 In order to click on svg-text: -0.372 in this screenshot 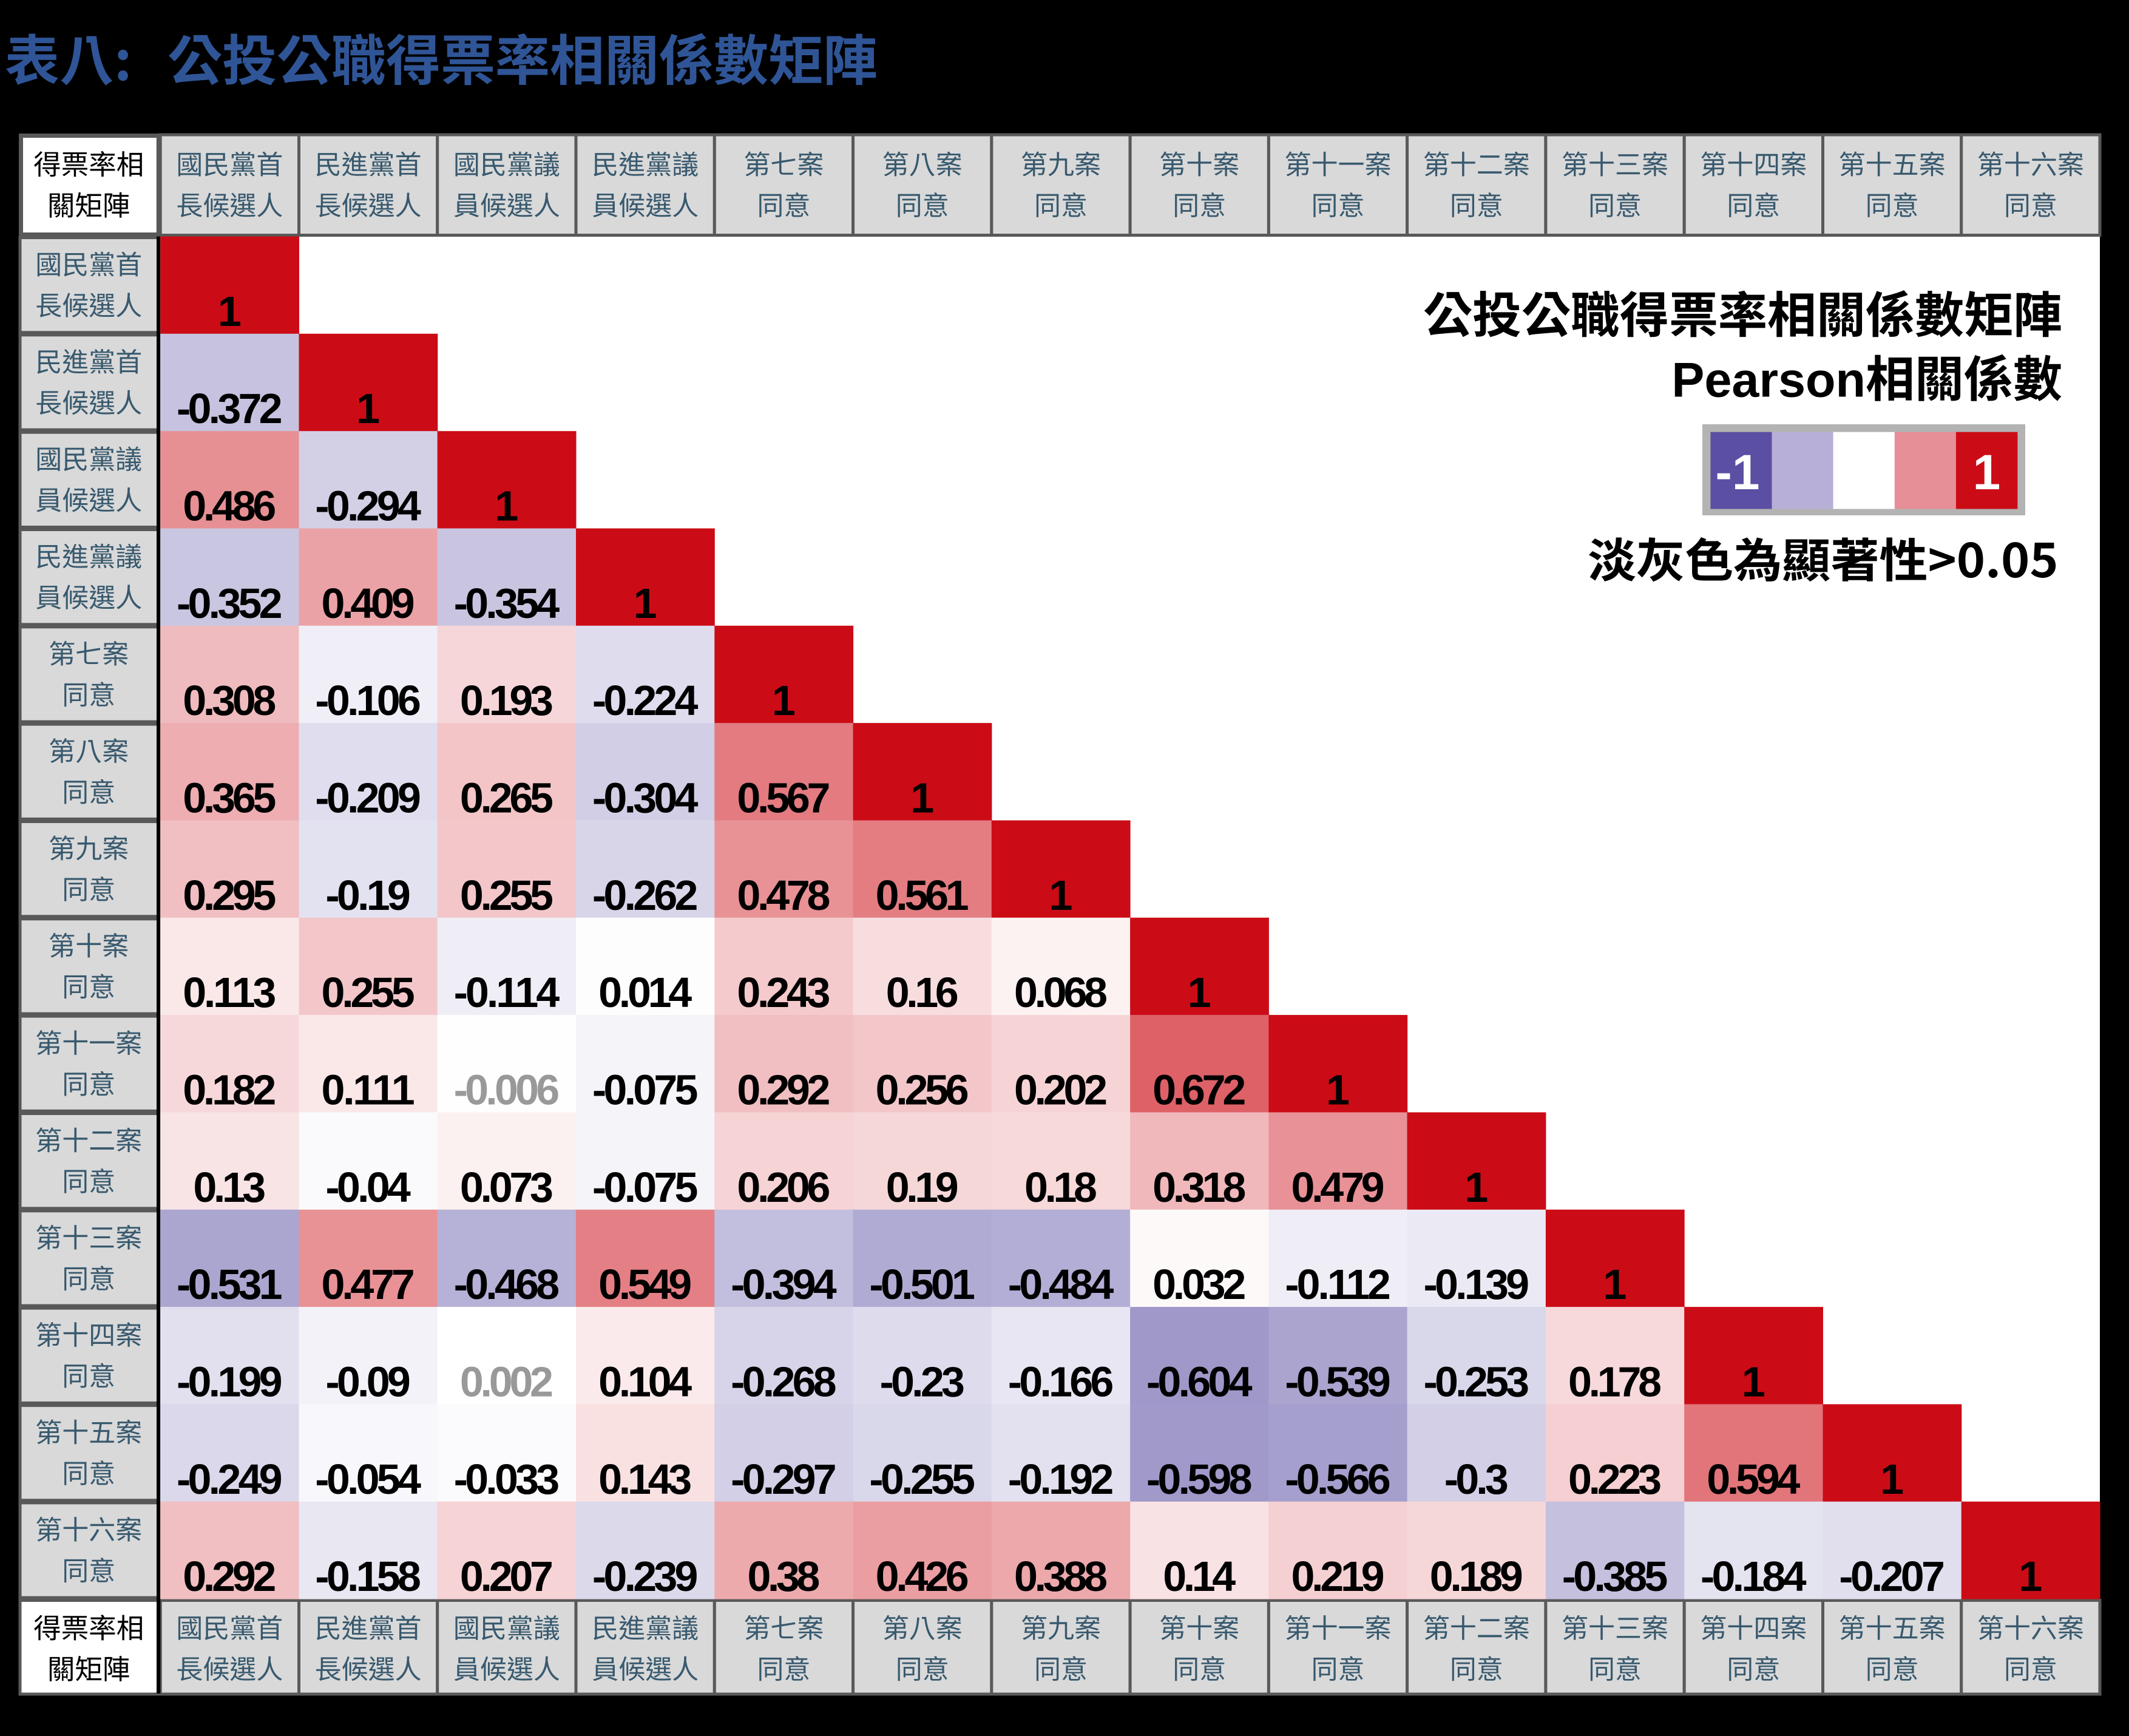, I will do `click(230, 408)`.